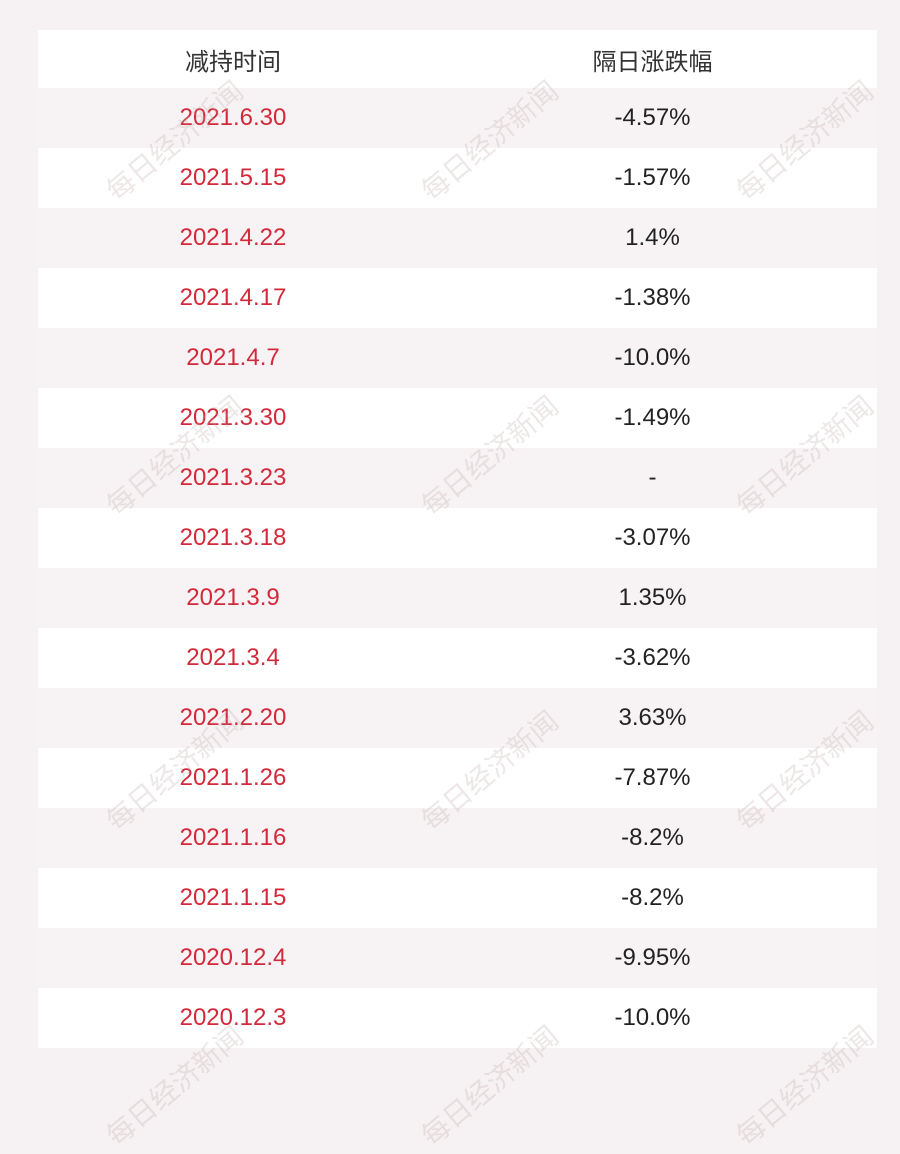 The image size is (900, 1154). I want to click on date-cell: 2021.3.18, so click(233, 538).